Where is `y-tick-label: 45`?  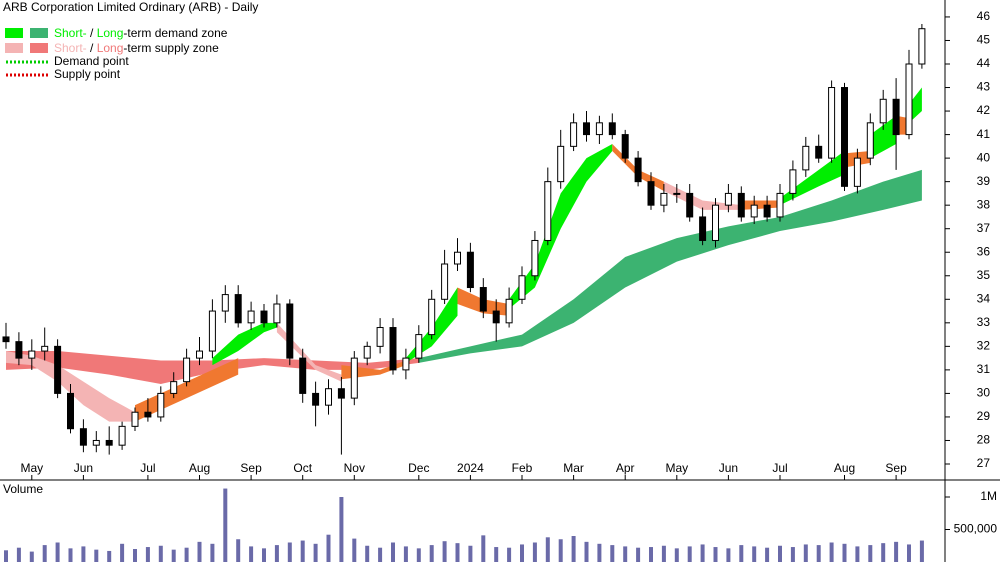
y-tick-label: 45 is located at coordinates (984, 40).